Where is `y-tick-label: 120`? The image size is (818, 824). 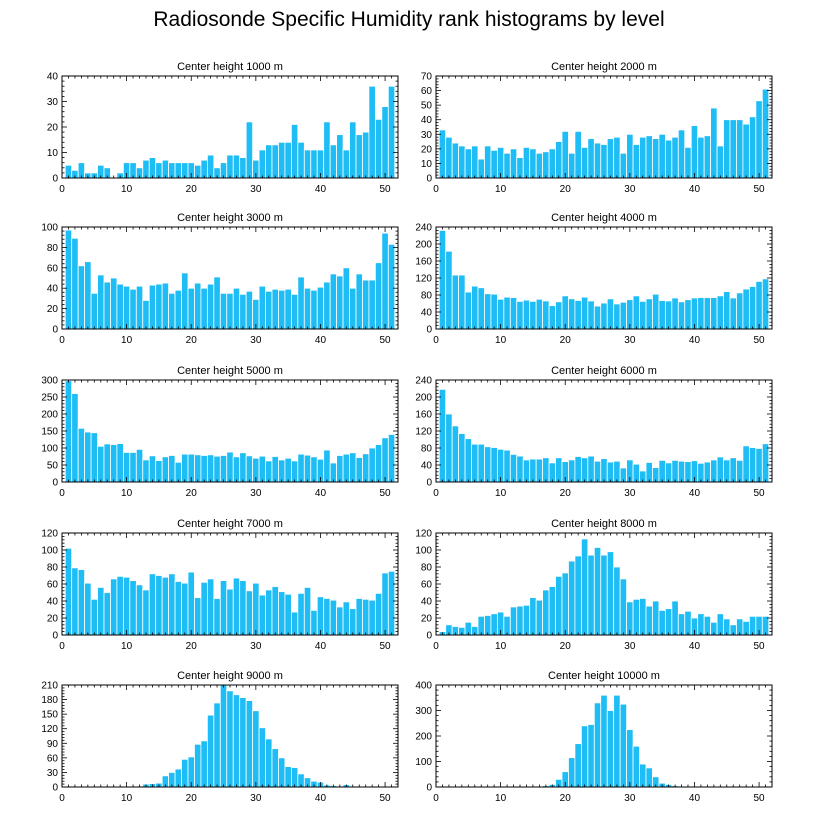 y-tick-label: 120 is located at coordinates (423, 534).